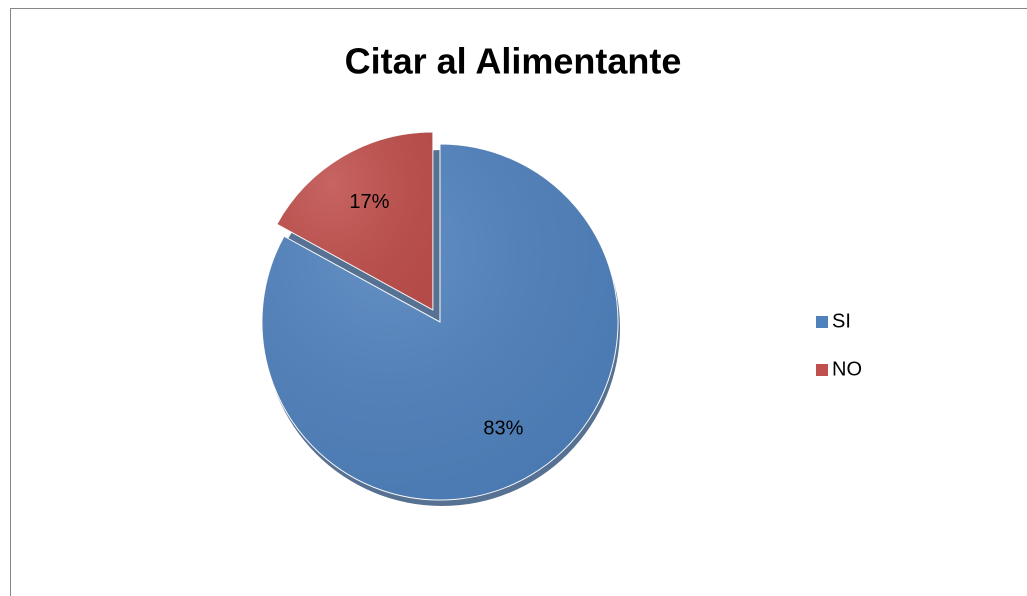 This screenshot has width=1027, height=596. What do you see at coordinates (369, 202) in the screenshot?
I see `data-label: 17%` at bounding box center [369, 202].